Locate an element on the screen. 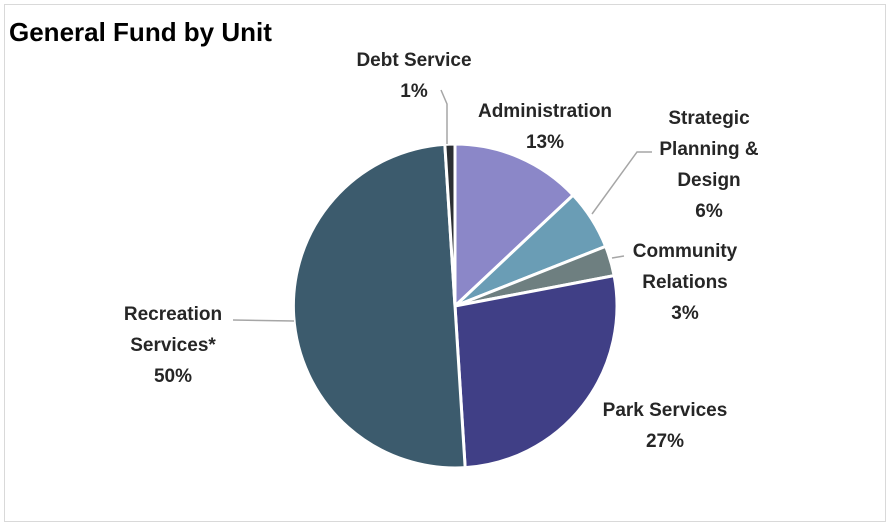 The width and height of the screenshot is (891, 527). slice-name-label: Relations is located at coordinates (685, 282).